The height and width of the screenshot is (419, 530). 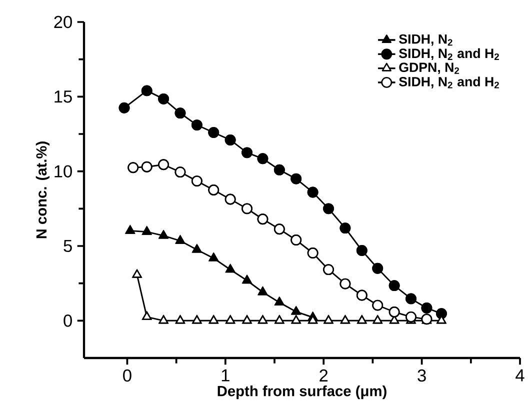 I want to click on x-tick-label: 1, so click(x=226, y=375).